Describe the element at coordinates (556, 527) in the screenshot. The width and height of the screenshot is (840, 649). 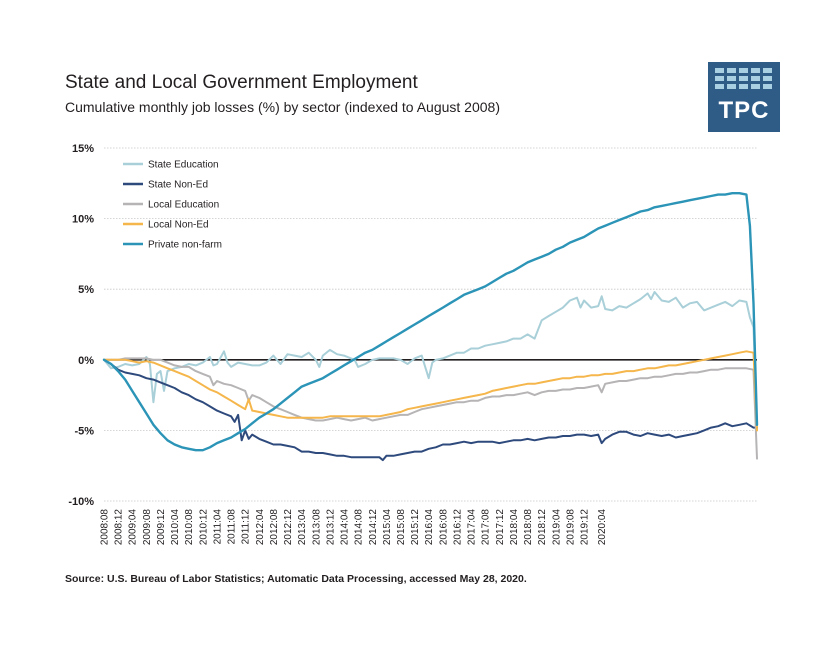
I see `x-tick-label: 2019:04` at that location.